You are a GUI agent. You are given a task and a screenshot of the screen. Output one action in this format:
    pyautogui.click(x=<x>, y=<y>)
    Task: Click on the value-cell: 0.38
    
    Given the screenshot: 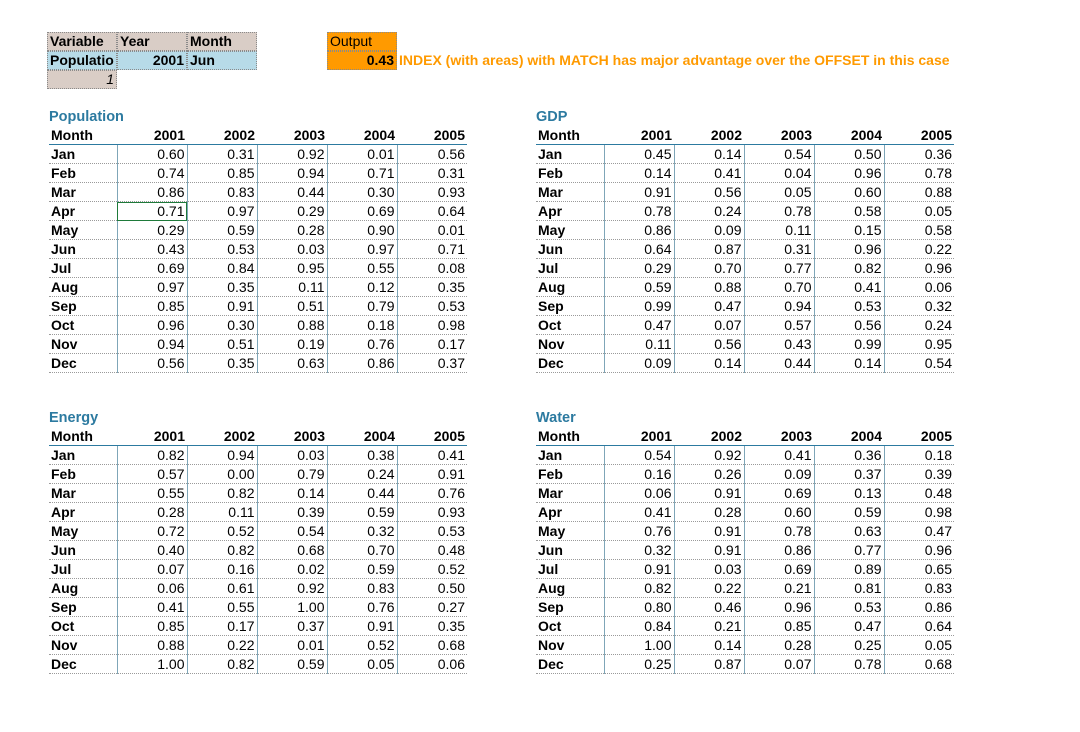 What is the action you would take?
    pyautogui.click(x=362, y=455)
    